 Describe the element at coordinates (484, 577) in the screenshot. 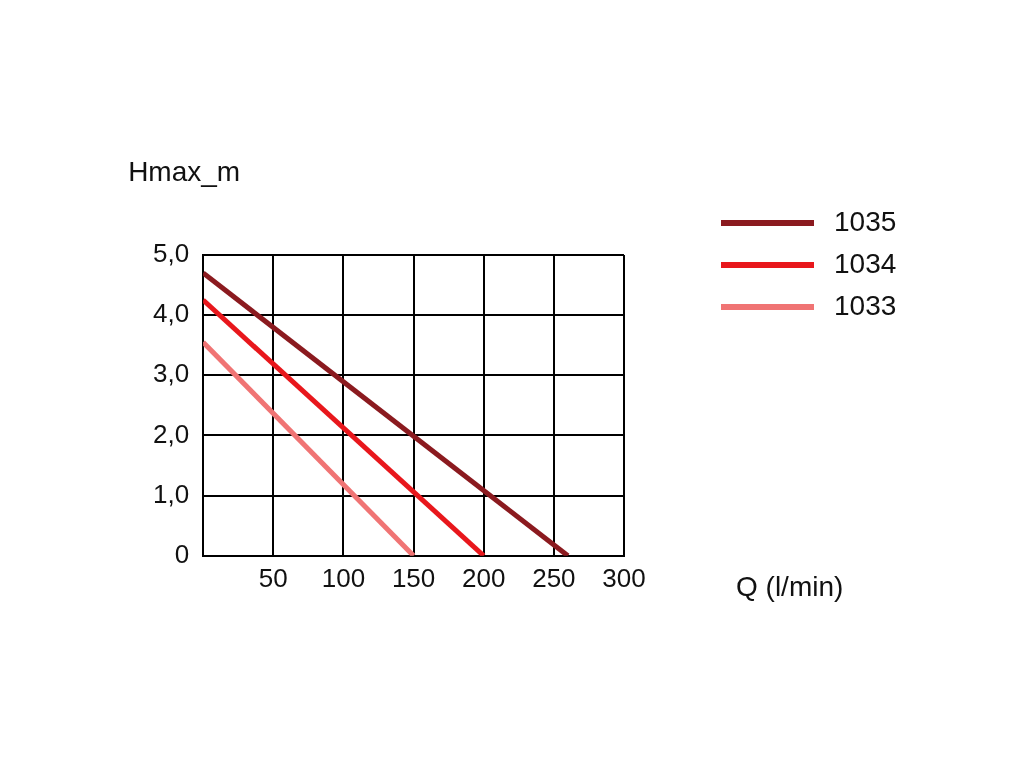

I see `x-tick-label: 200` at that location.